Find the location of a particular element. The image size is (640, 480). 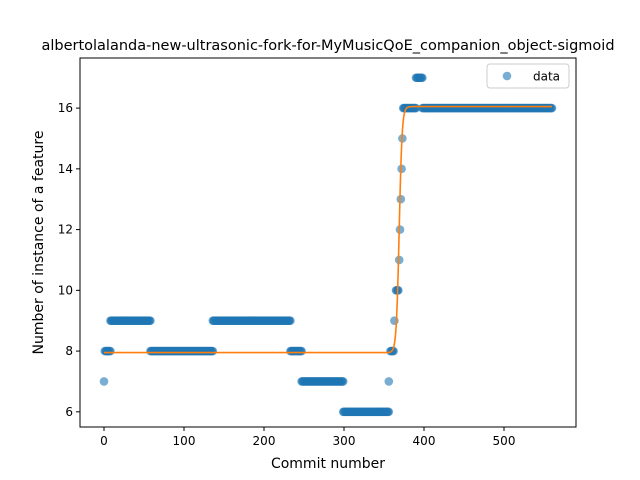

x-tick-label: 300 is located at coordinates (344, 441).